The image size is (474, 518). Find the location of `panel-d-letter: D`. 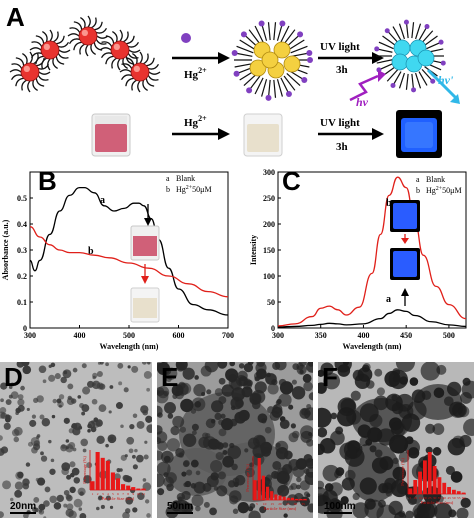

panel-d-letter: D is located at coordinates (13, 377).